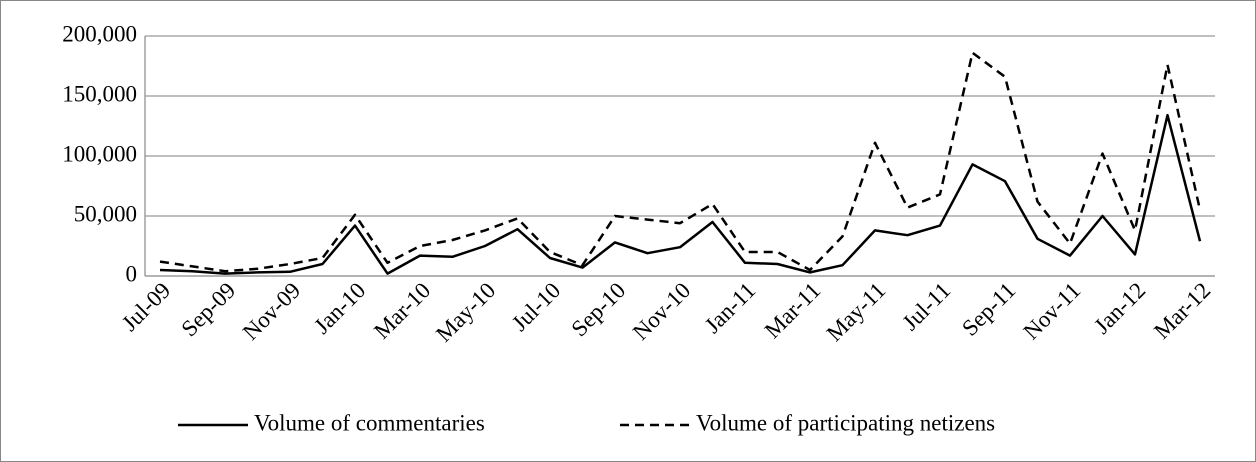  What do you see at coordinates (132, 273) in the screenshot?
I see `y-tick-label: 0` at bounding box center [132, 273].